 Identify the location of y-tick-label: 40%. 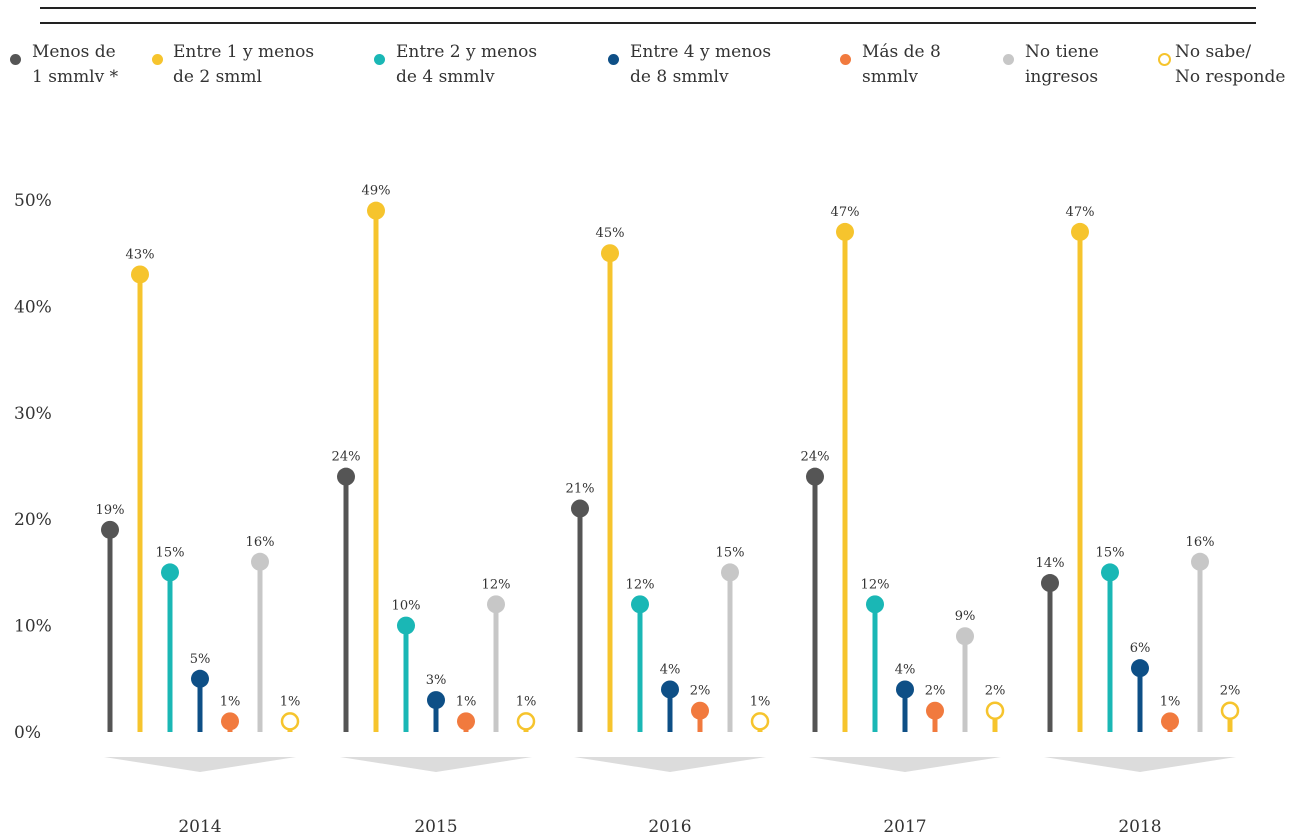
(33, 307).